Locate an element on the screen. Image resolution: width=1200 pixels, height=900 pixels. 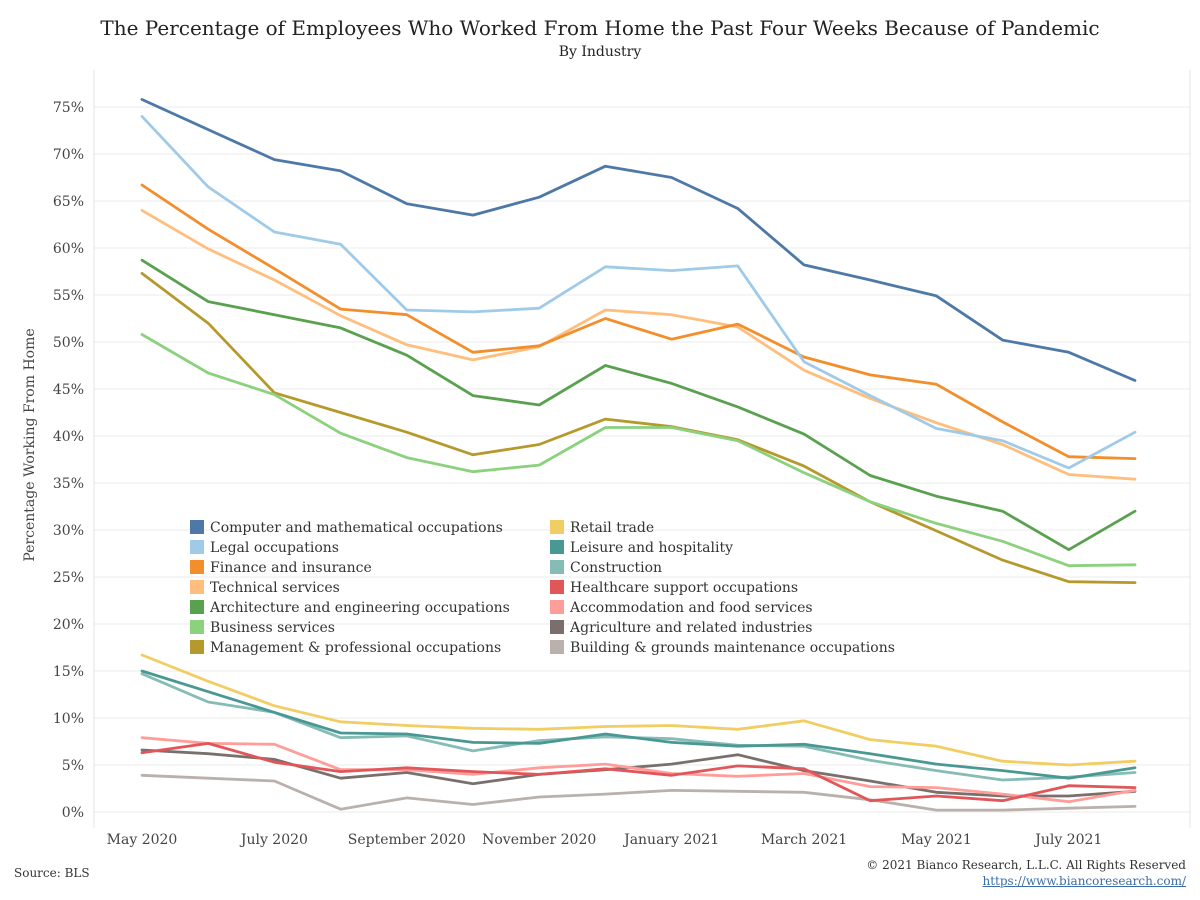
y-tick-label: 25% is located at coordinates (68, 578).